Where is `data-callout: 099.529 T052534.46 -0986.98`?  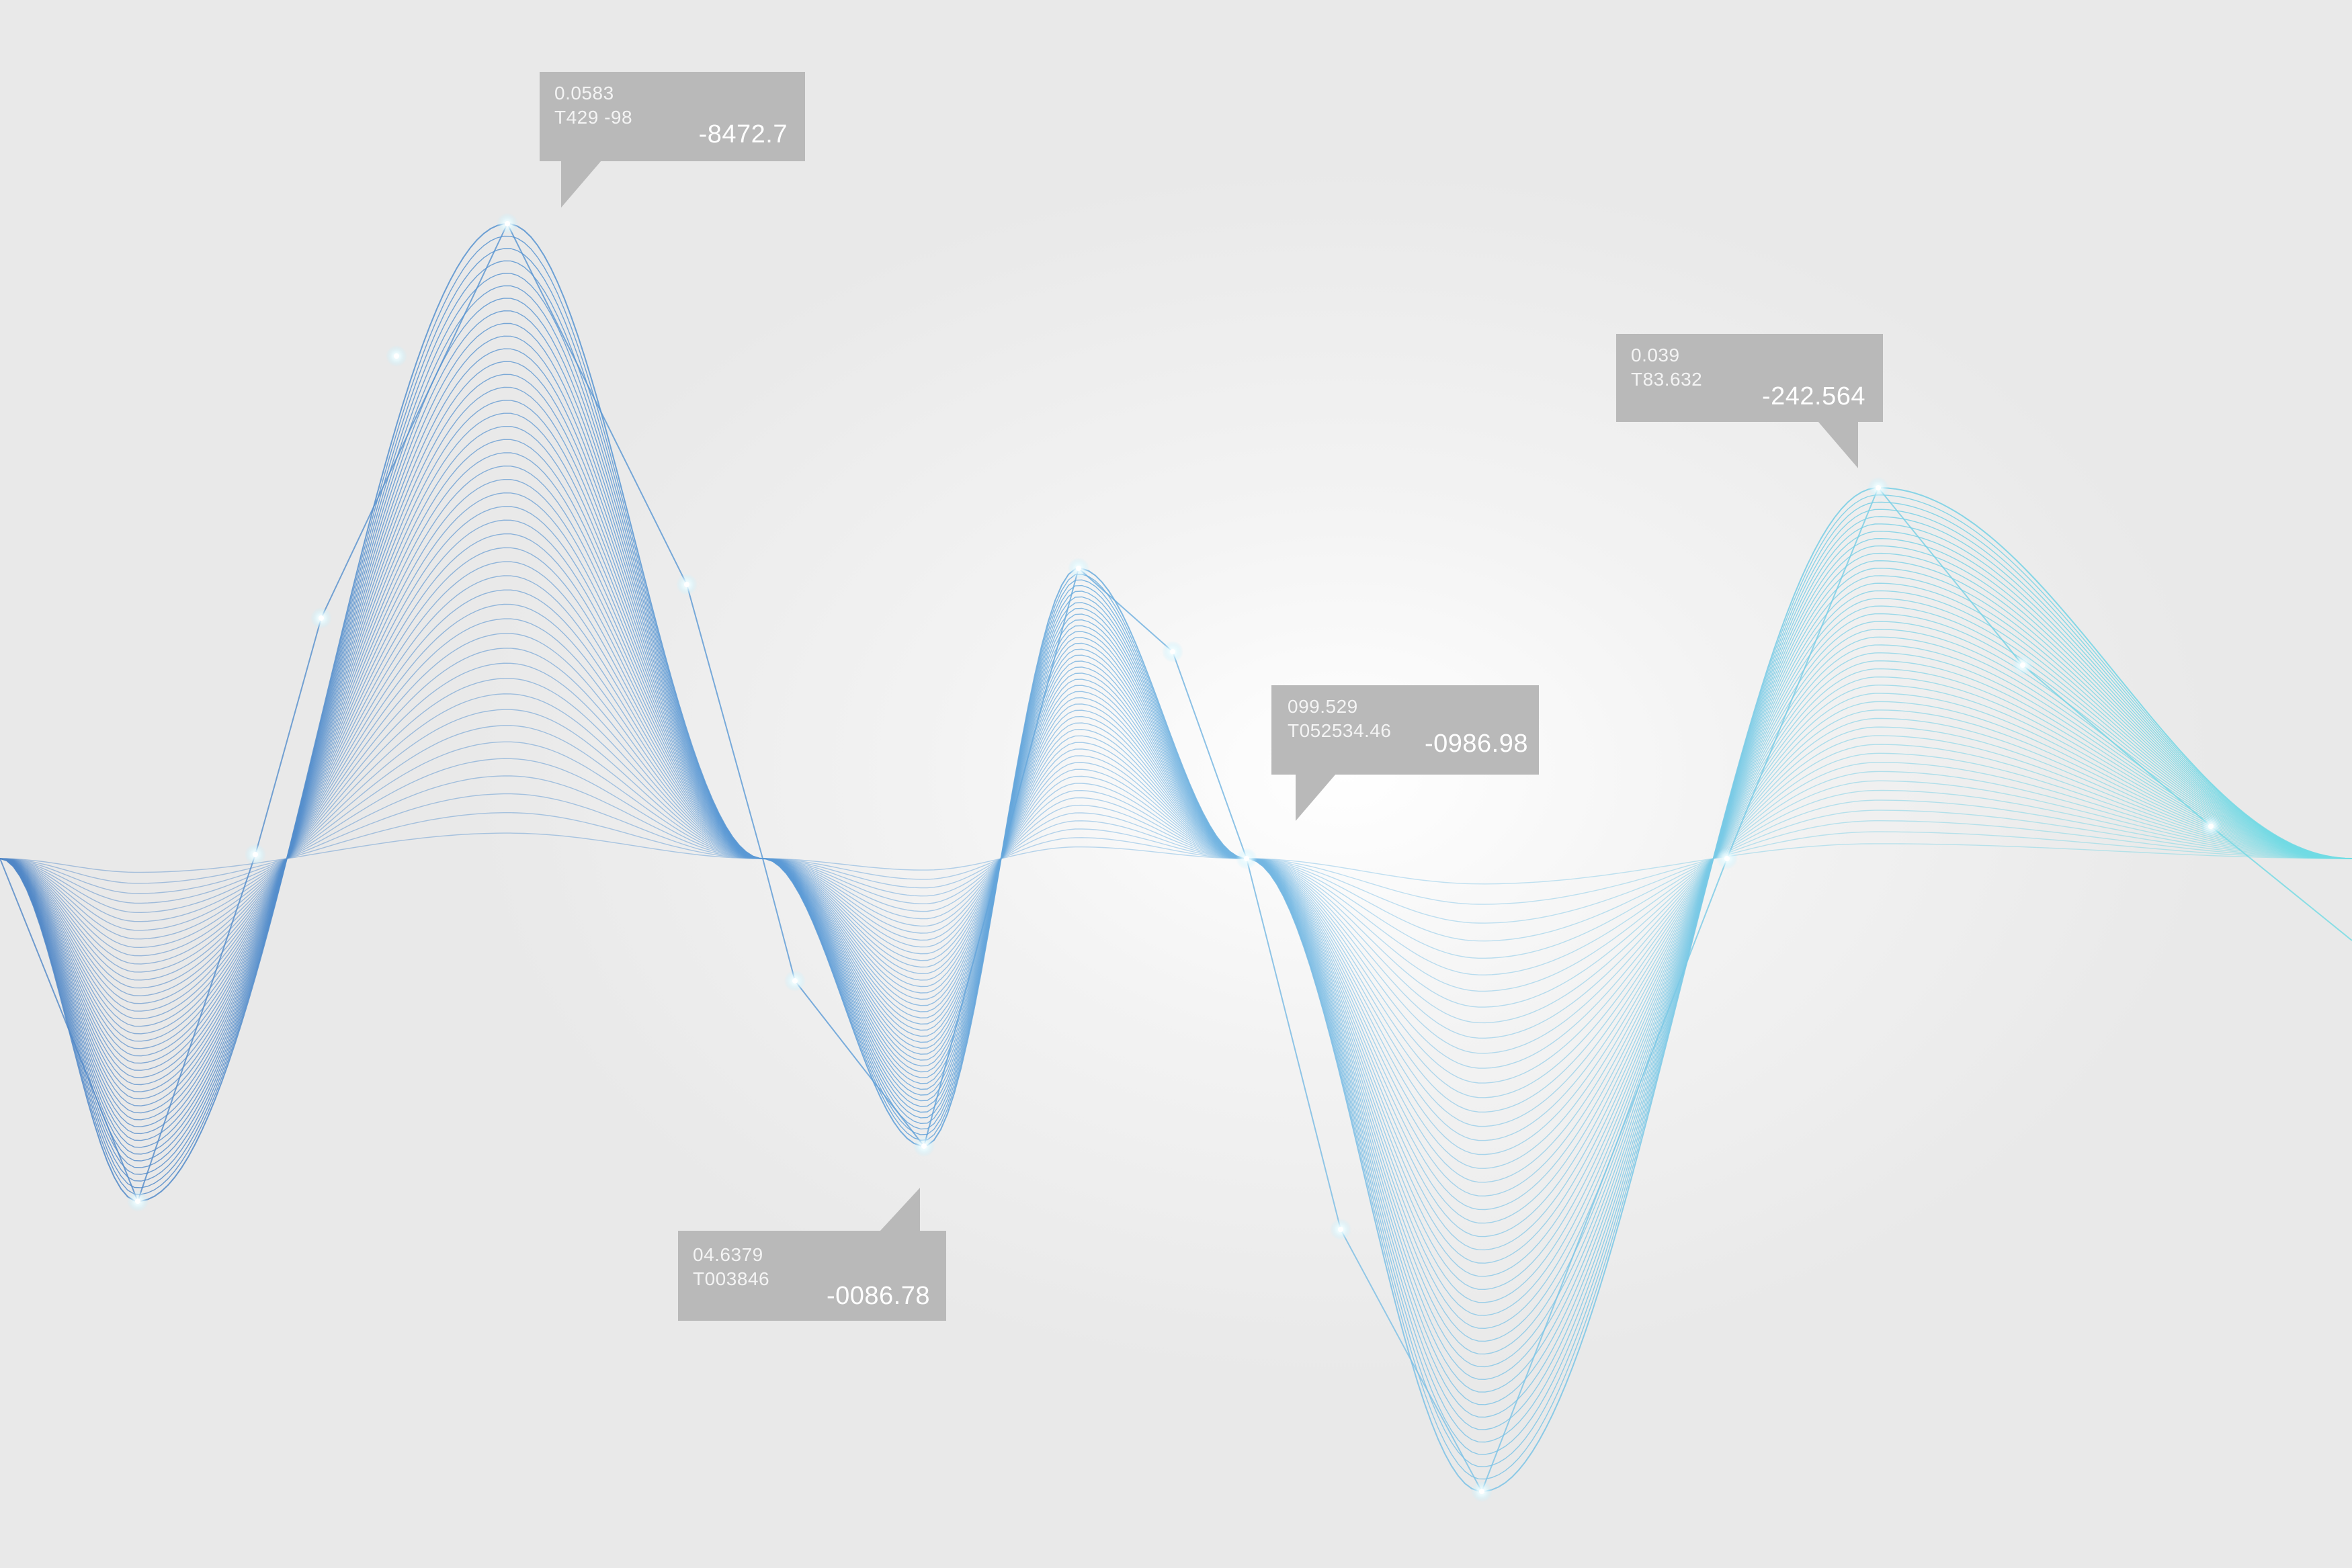
data-callout: 099.529 T052534.46 -0986.98 is located at coordinates (1405, 753).